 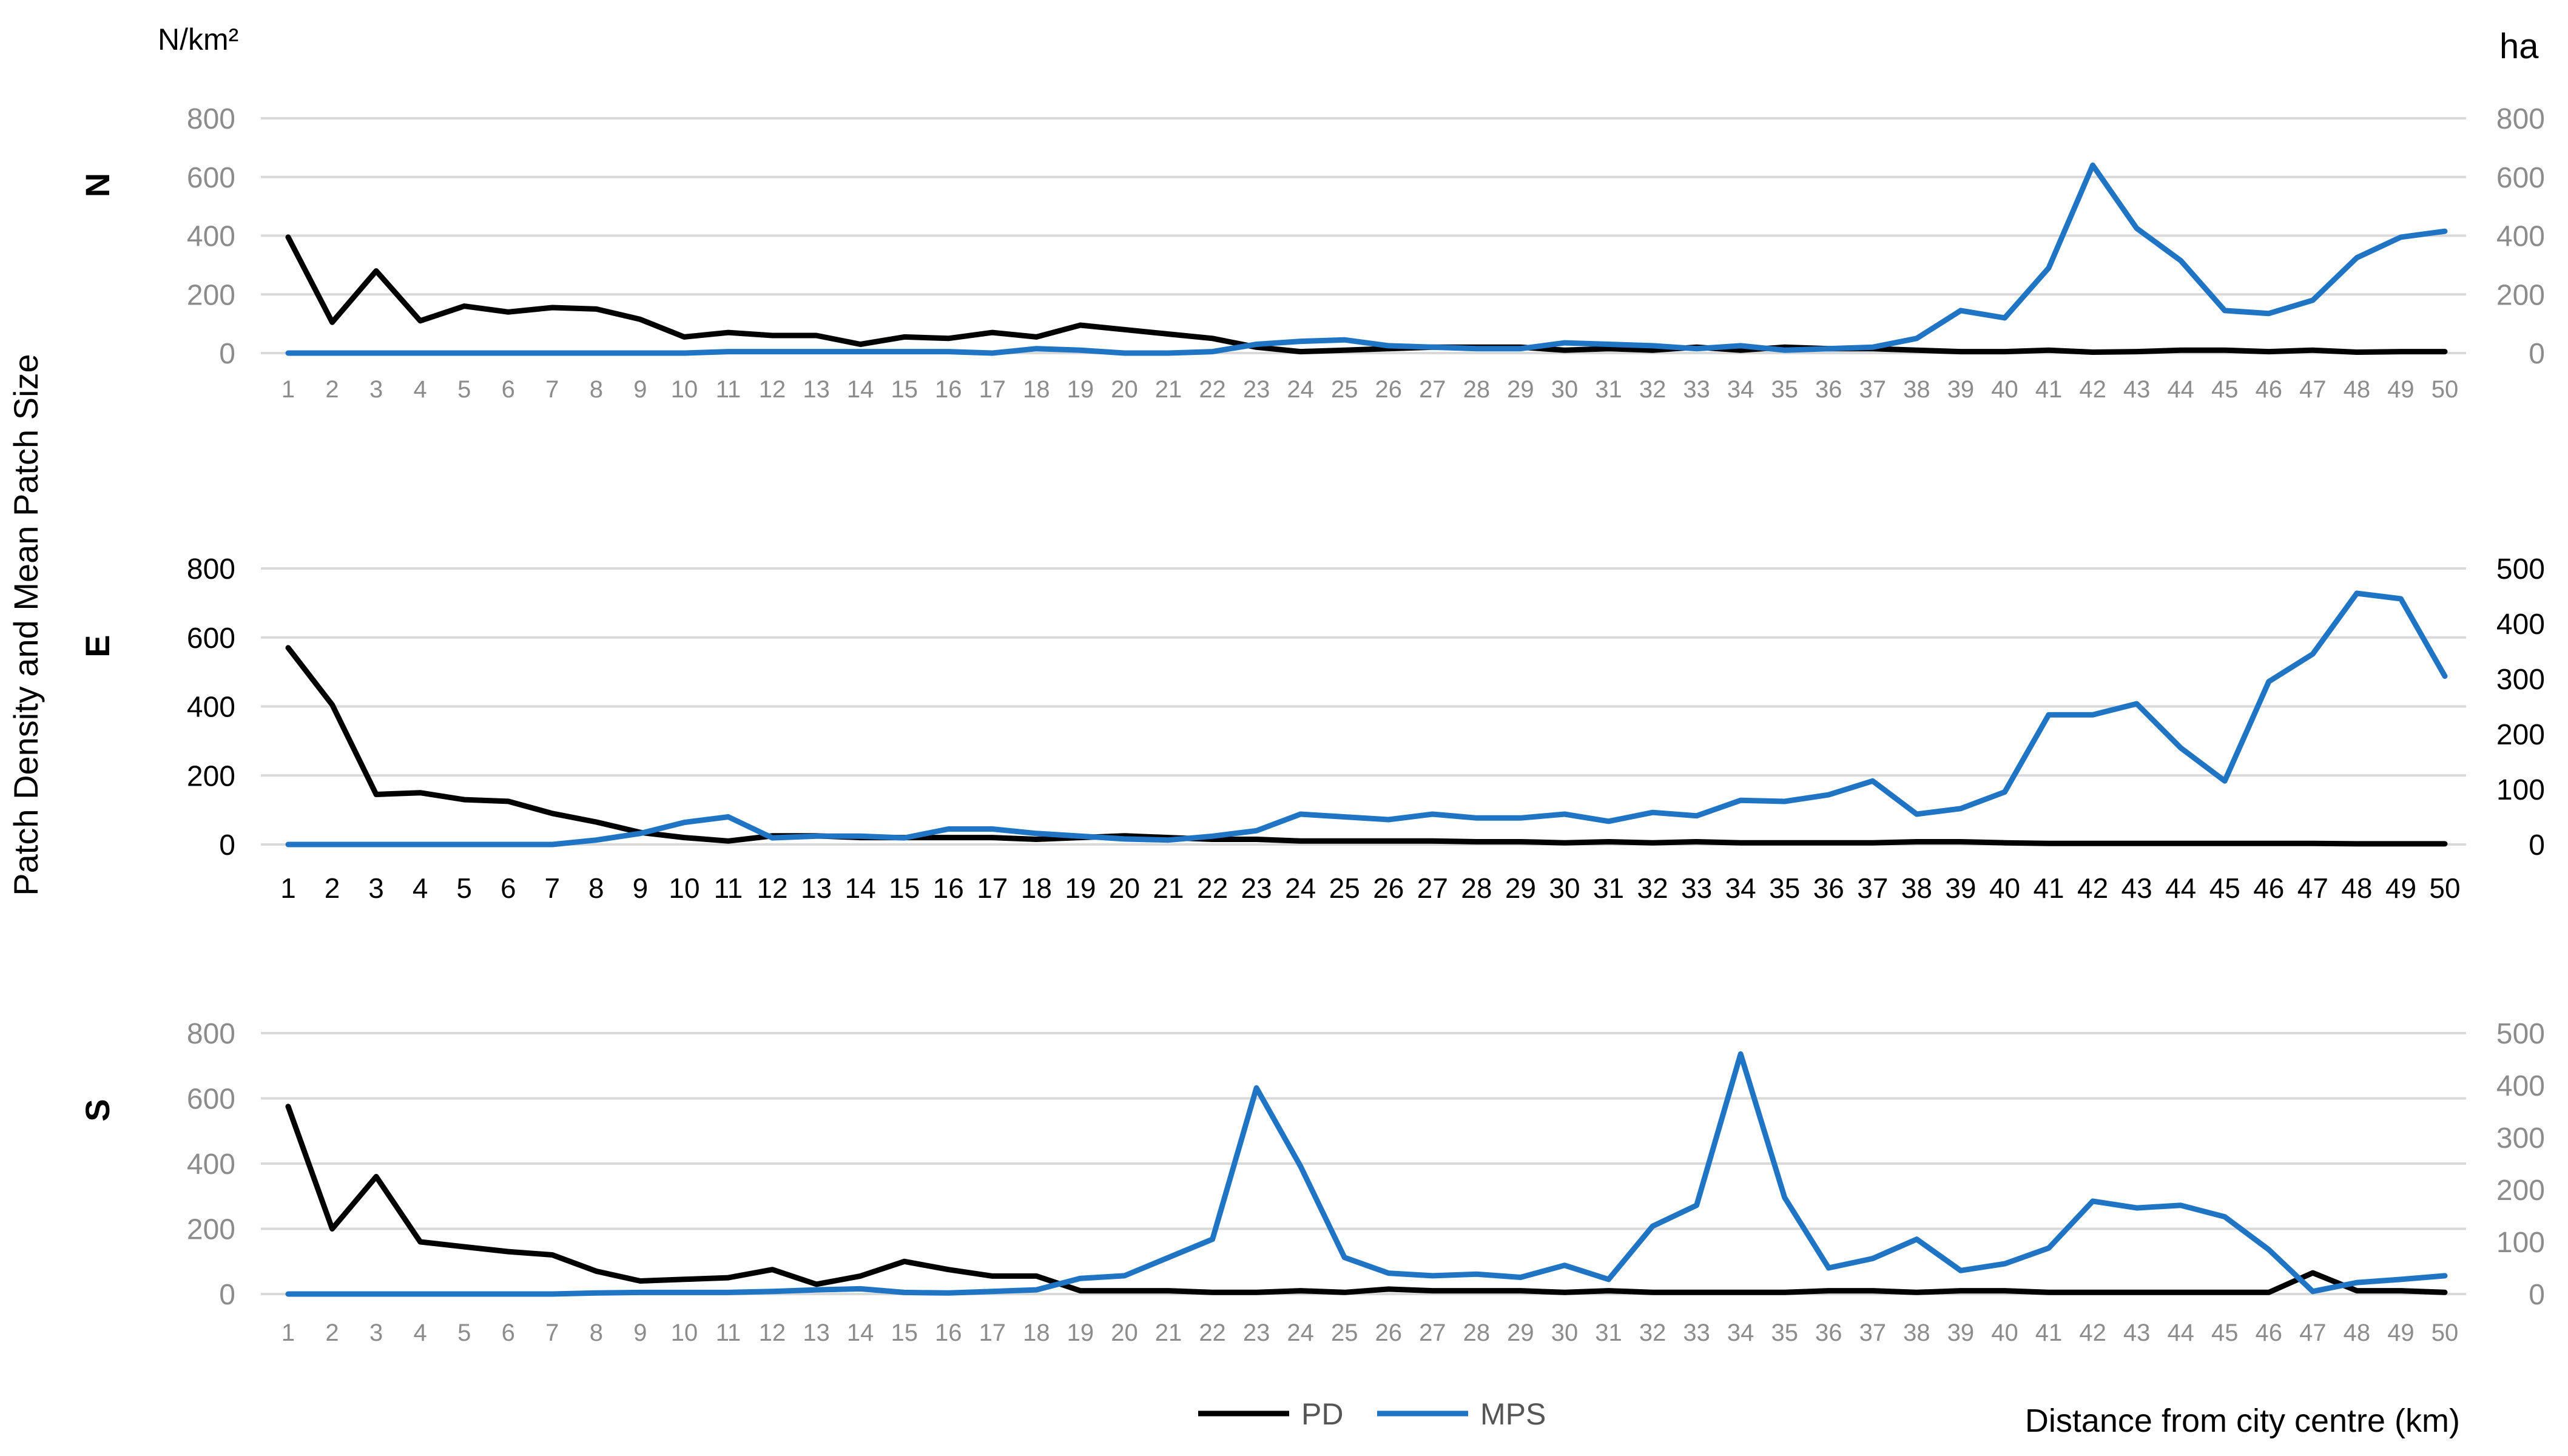 What do you see at coordinates (2358, 389) in the screenshot?
I see `x-tick-label: 48` at bounding box center [2358, 389].